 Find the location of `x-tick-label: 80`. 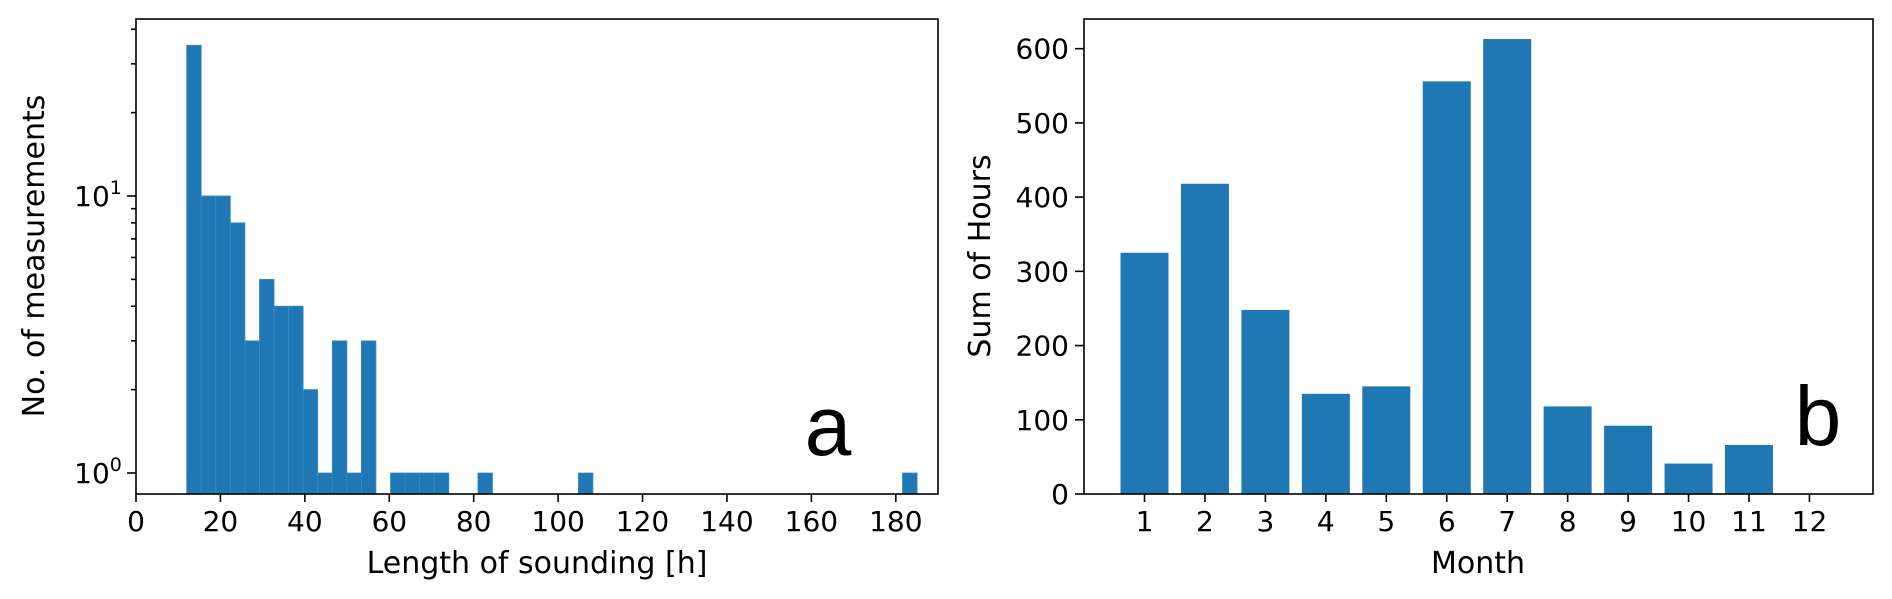

x-tick-label: 80 is located at coordinates (474, 521).